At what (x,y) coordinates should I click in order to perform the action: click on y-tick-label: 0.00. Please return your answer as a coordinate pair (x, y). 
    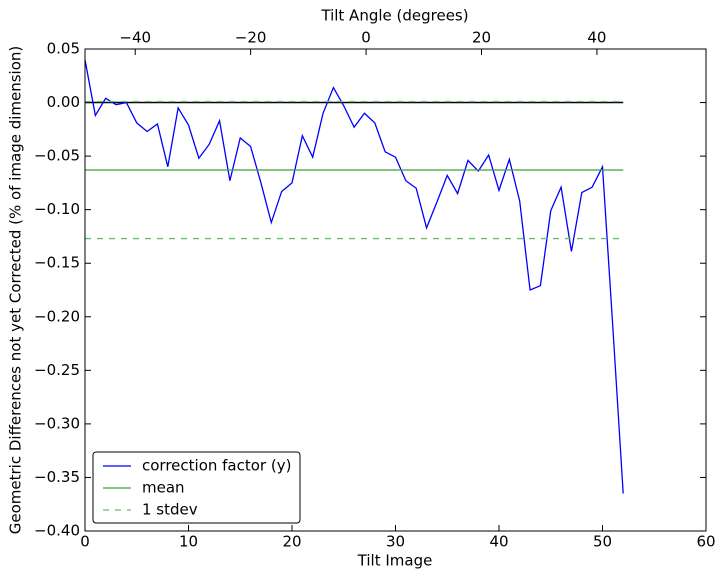
    Looking at the image, I should click on (63, 102).